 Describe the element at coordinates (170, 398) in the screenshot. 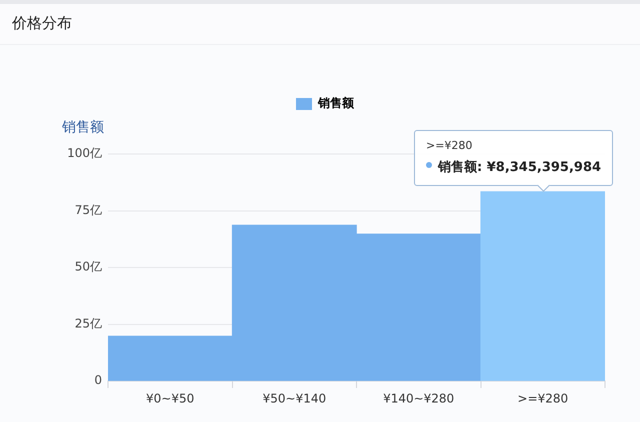

I see `x-tick-label: ¥0~¥50` at that location.